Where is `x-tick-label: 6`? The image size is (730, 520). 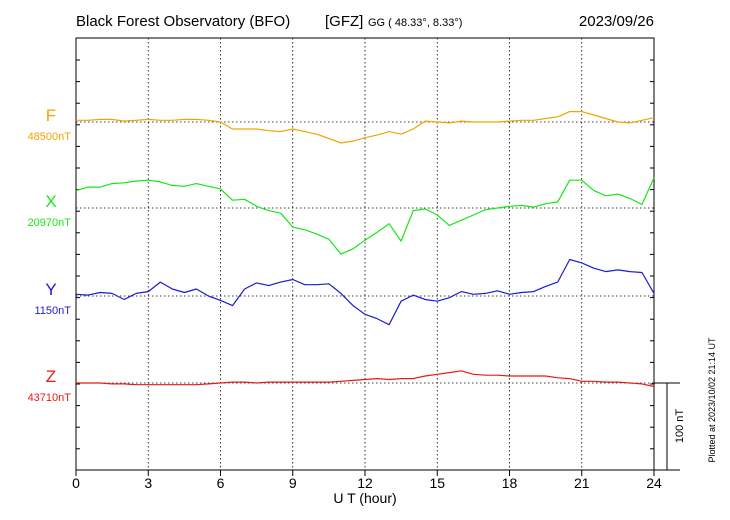
x-tick-label: 6 is located at coordinates (221, 483).